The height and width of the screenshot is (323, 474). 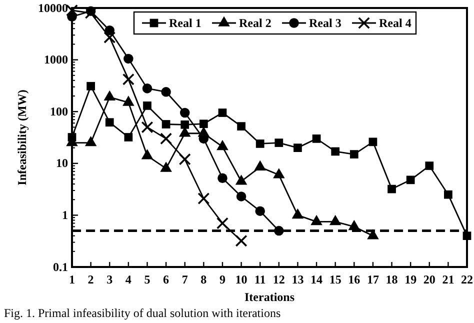 What do you see at coordinates (128, 279) in the screenshot?
I see `x-tick-label: 4` at bounding box center [128, 279].